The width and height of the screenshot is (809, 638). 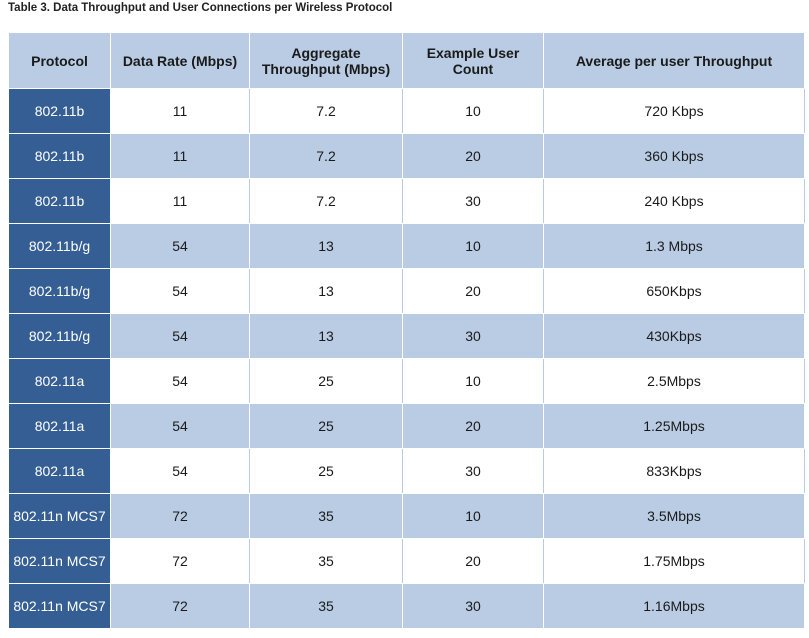 I want to click on table-row: 802.11n MCS7 72 35 10 3.5Mbps, so click(x=406, y=516).